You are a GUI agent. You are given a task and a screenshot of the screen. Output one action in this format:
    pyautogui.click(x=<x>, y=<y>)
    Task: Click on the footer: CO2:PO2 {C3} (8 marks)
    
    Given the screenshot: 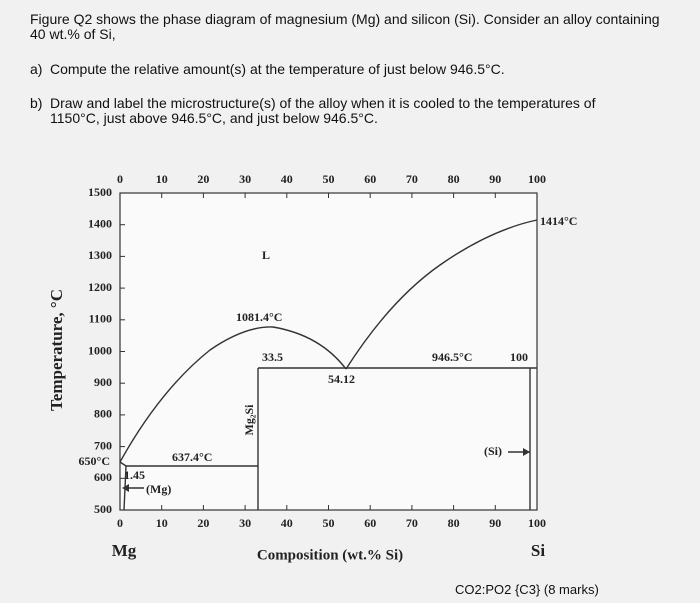 What is the action you would take?
    pyautogui.click(x=527, y=589)
    